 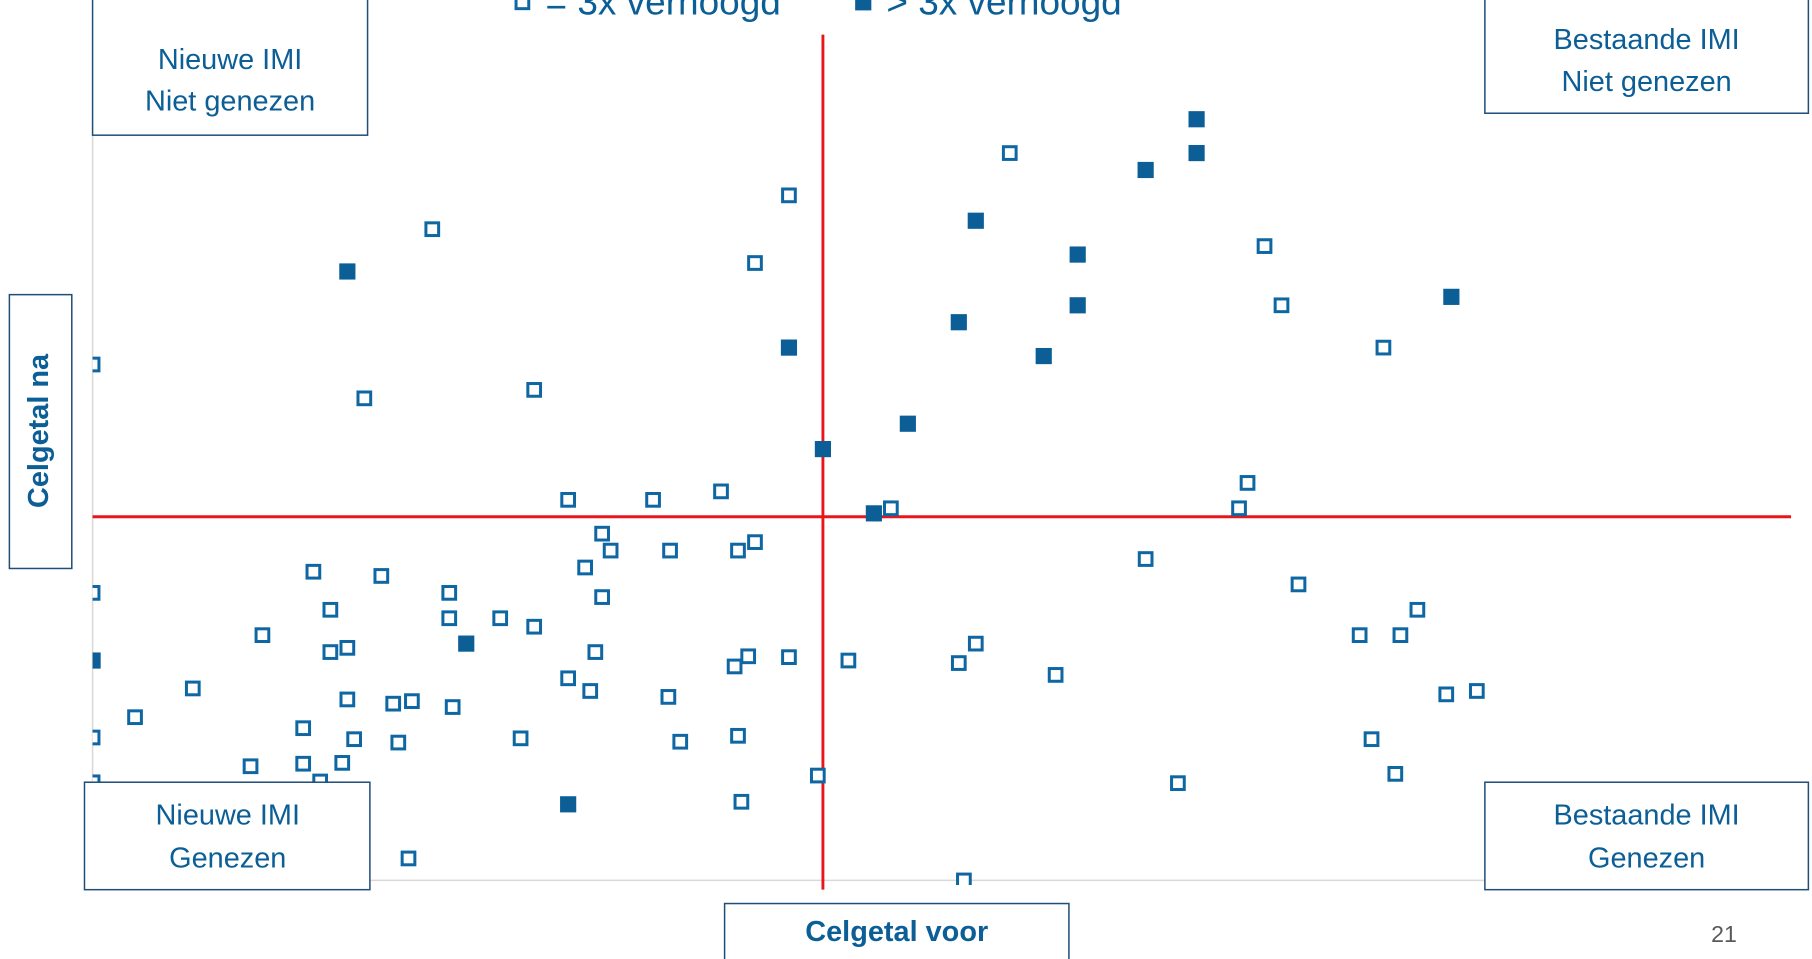 I want to click on quadrant-label: Niet genezen, so click(x=230, y=101).